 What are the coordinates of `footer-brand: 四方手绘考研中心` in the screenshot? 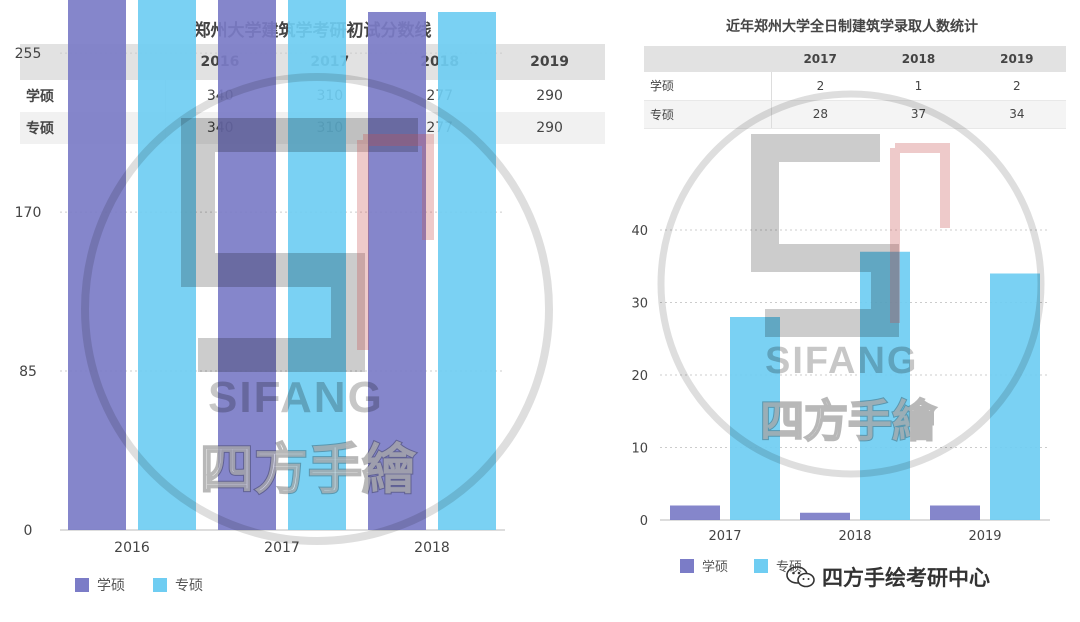 It's located at (888, 577).